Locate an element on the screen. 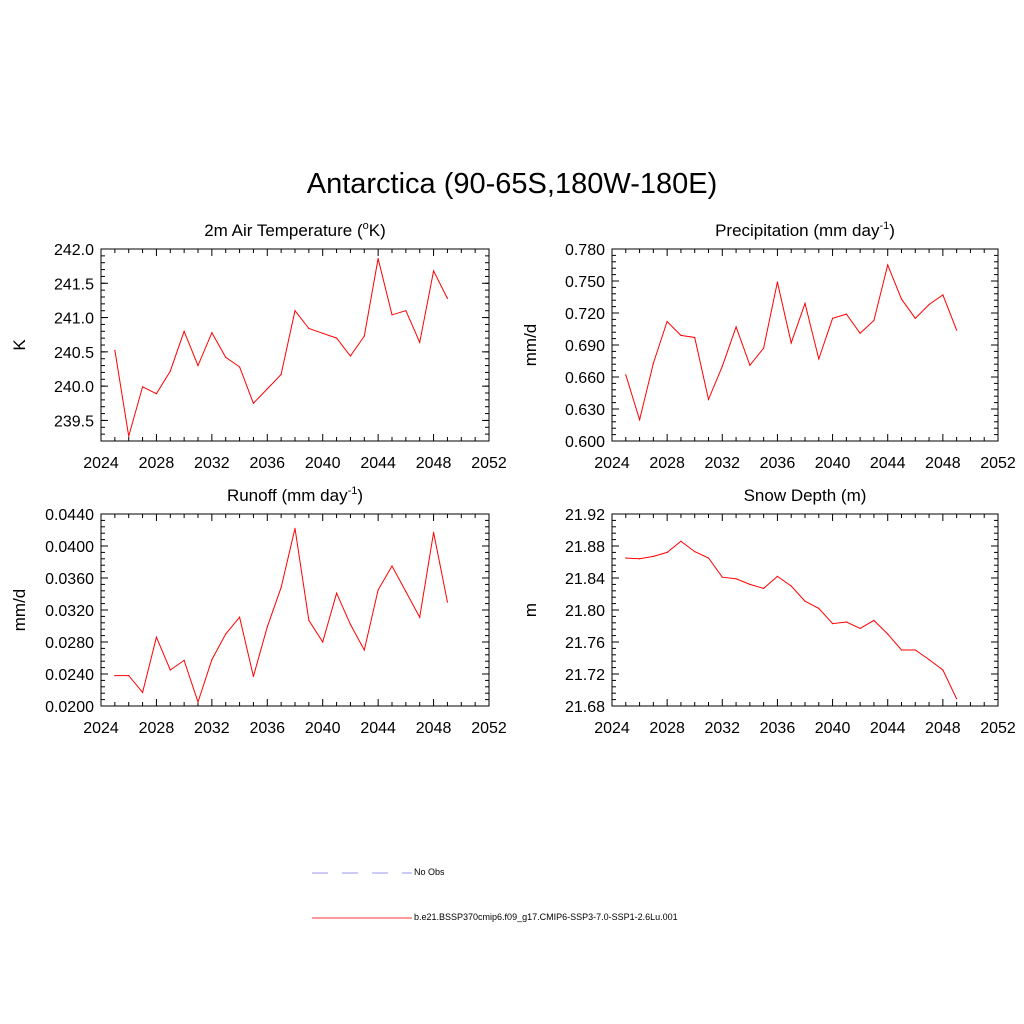 The width and height of the screenshot is (1024, 1024). y-axis-label: m is located at coordinates (530, 610).